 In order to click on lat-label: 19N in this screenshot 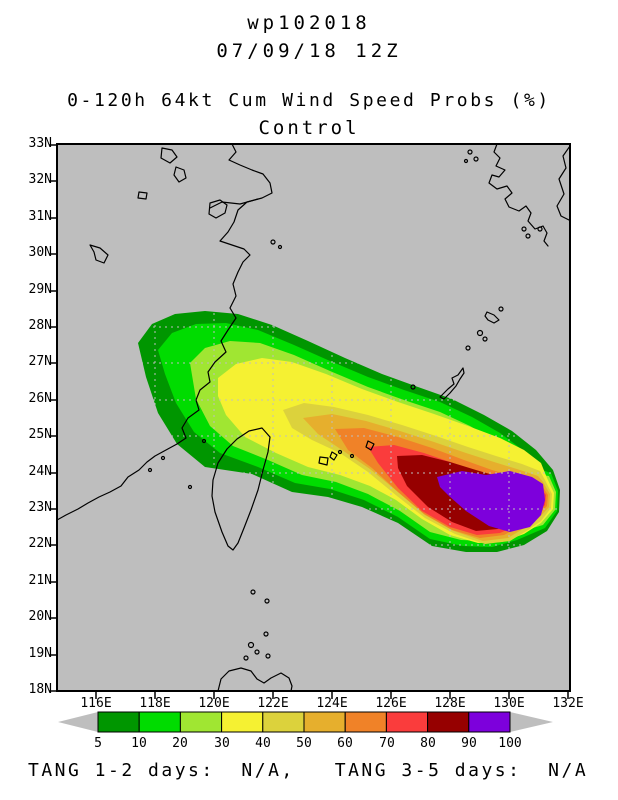, I will do `click(40, 653)`.